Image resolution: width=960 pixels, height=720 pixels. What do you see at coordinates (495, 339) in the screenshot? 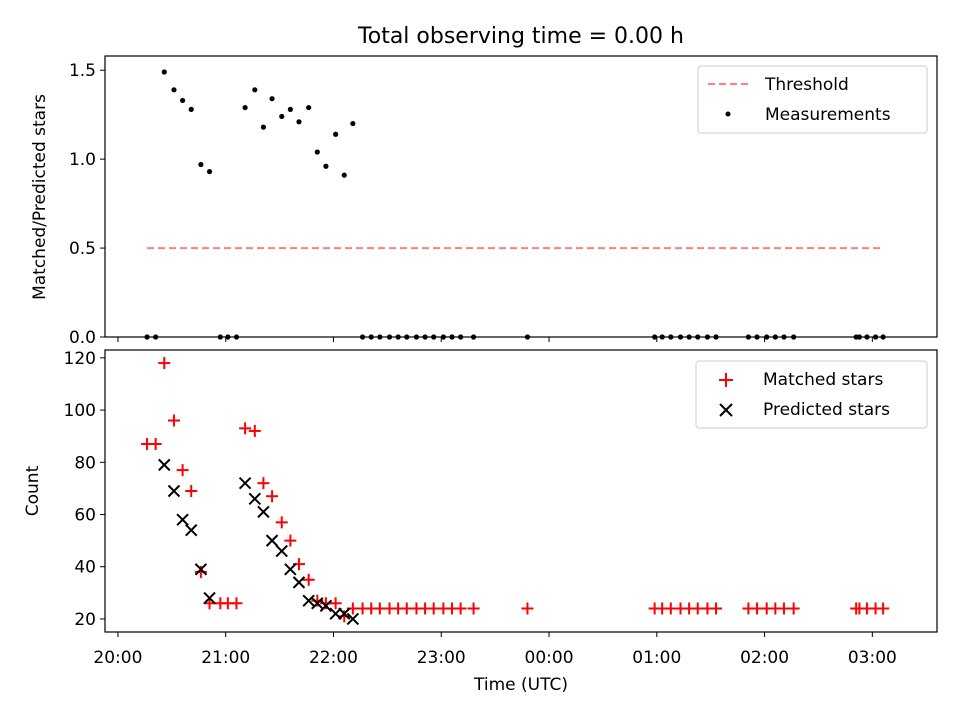
I see `top-x-ticks` at bounding box center [495, 339].